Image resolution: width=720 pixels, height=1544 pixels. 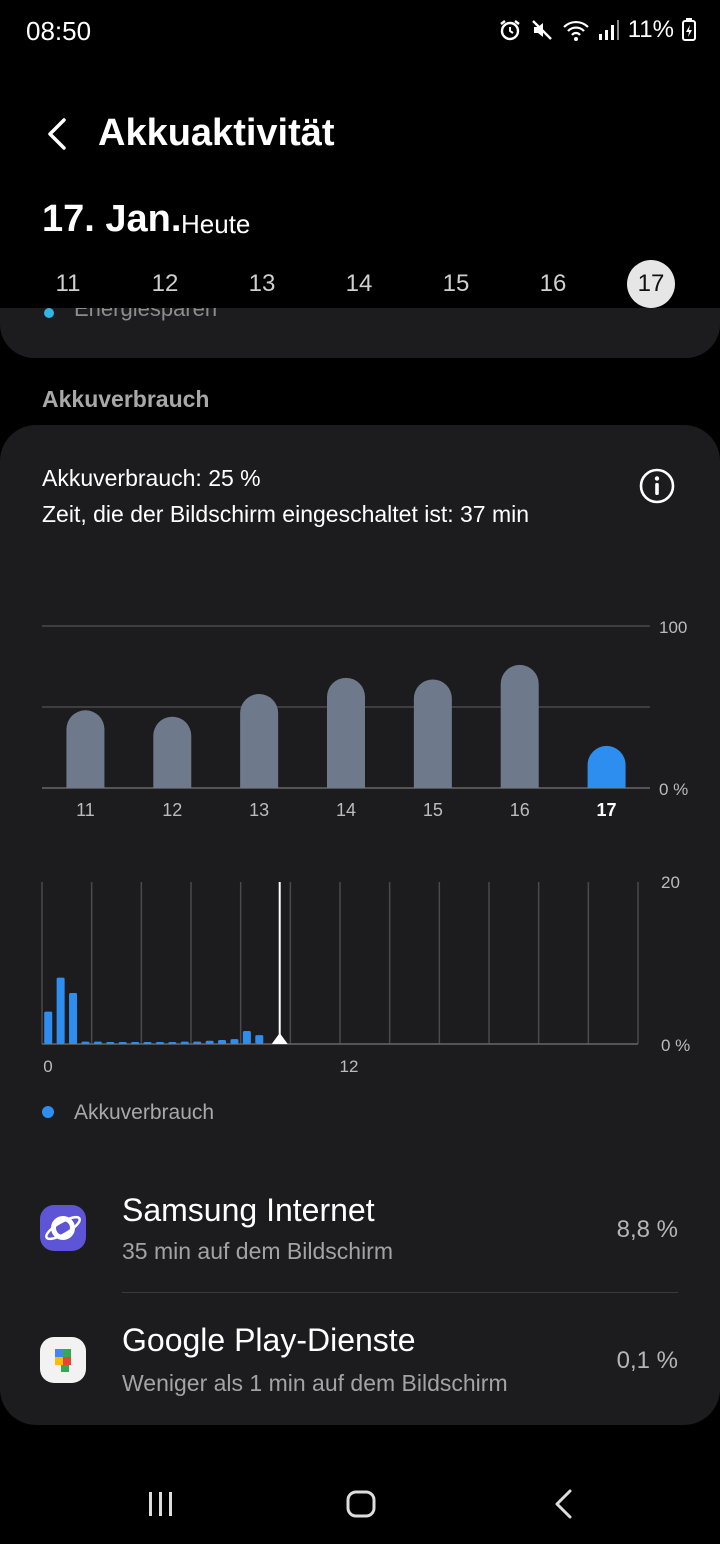 I want to click on status-icons: 11%, so click(x=597, y=30).